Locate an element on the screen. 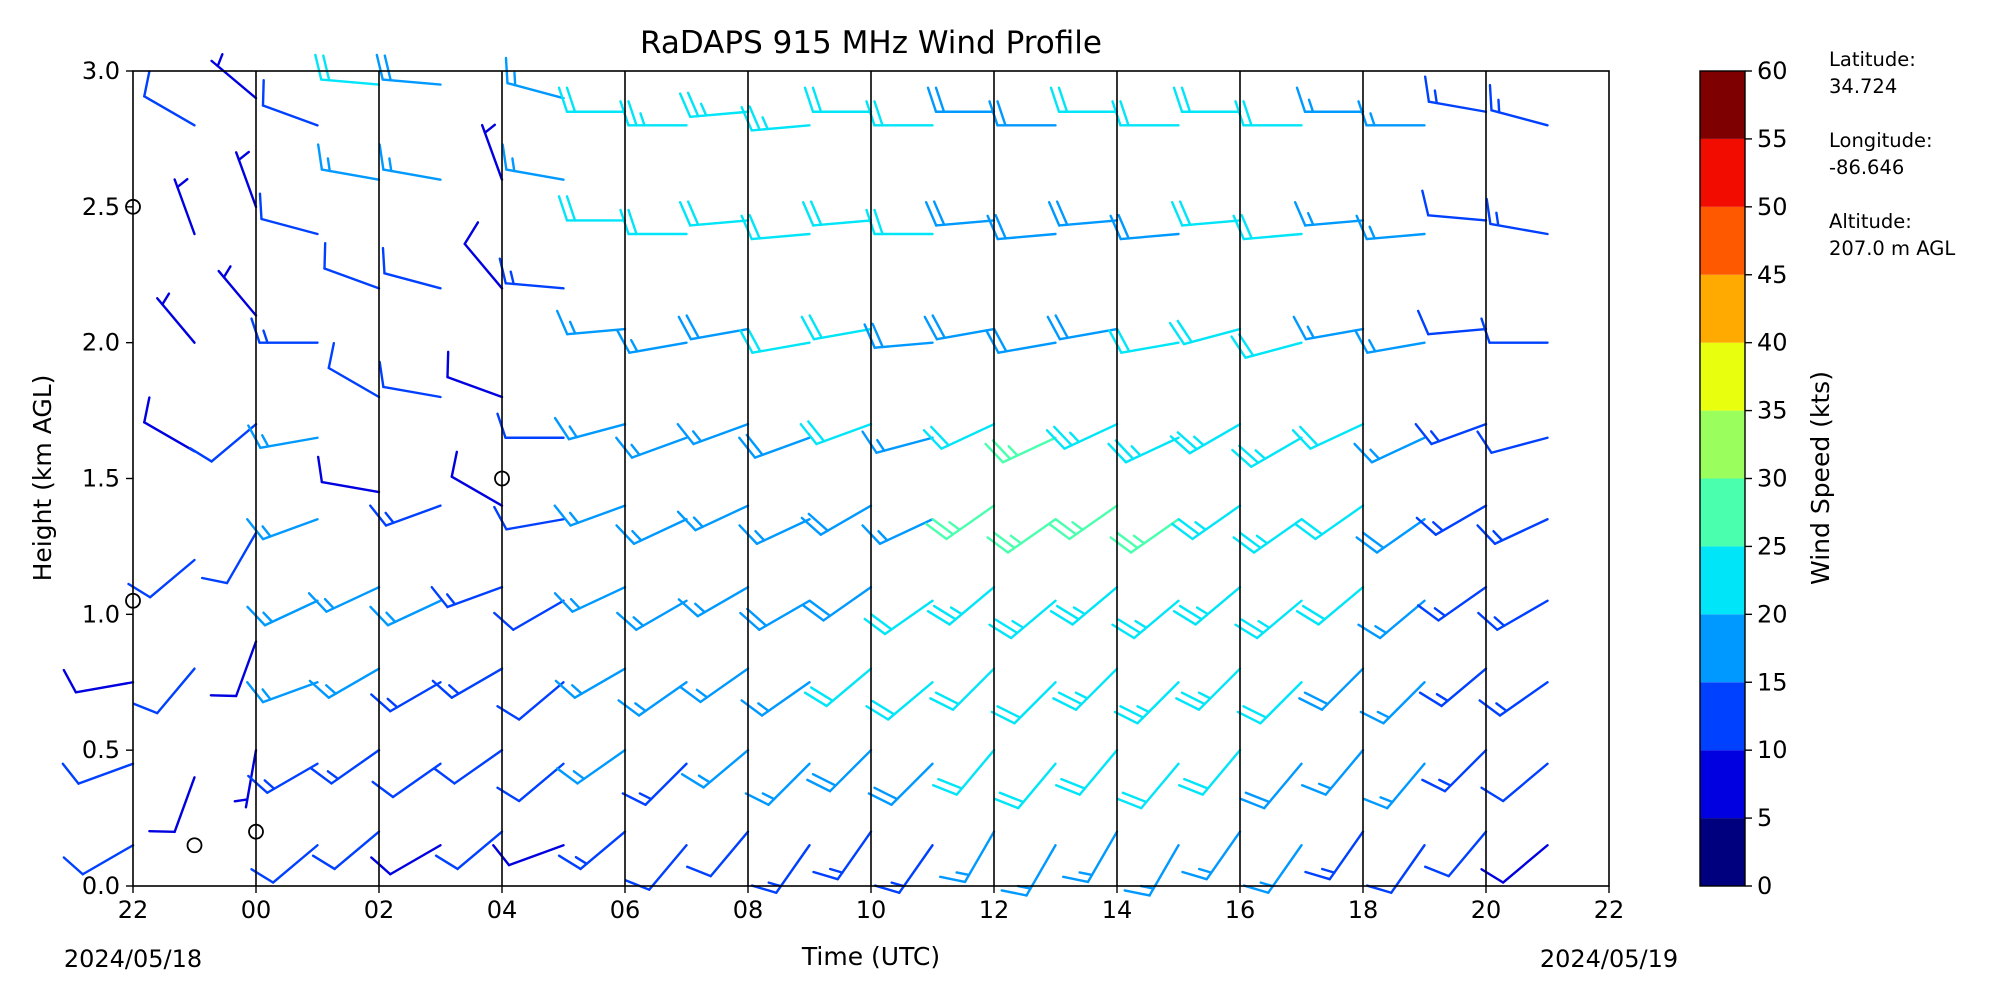 This screenshot has width=2000, height=1000. longitude-value: -86.646 is located at coordinates (1866, 167).